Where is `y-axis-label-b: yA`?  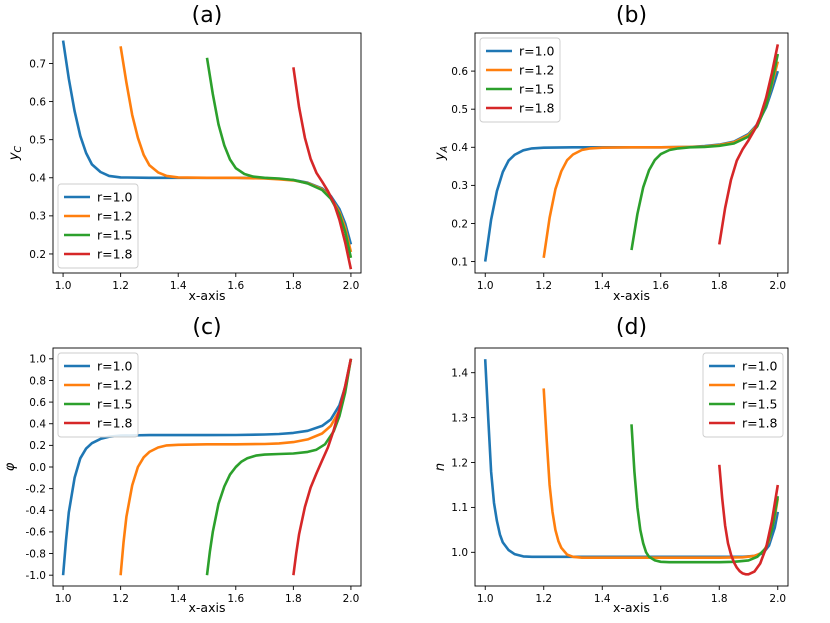 y-axis-label-b: yA is located at coordinates (441, 153).